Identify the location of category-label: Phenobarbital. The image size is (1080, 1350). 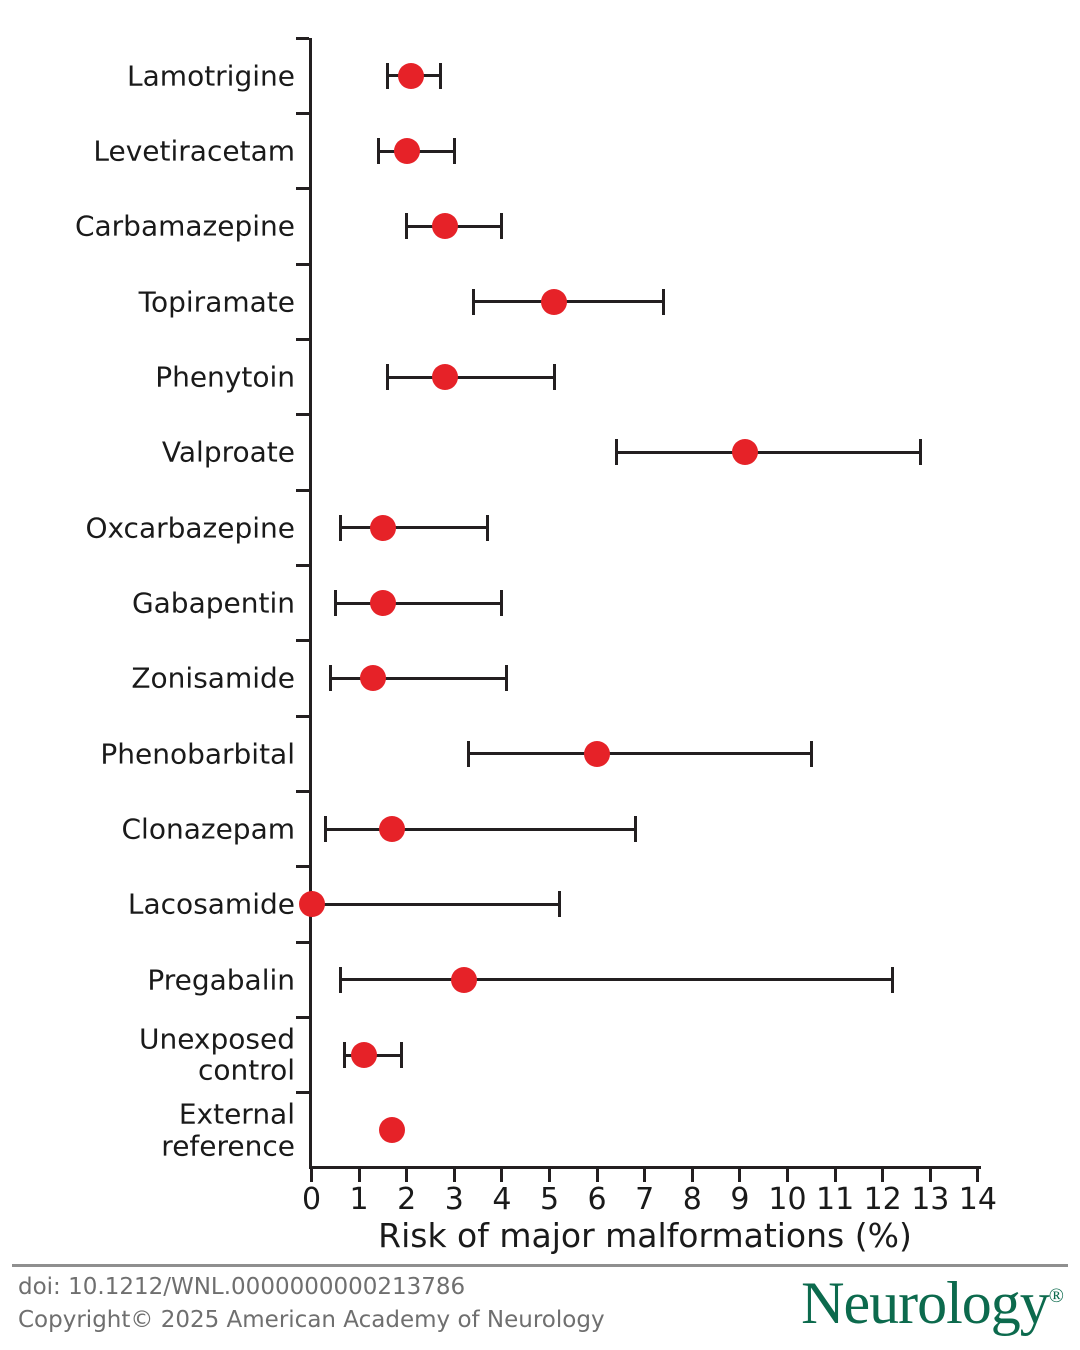
(197, 753).